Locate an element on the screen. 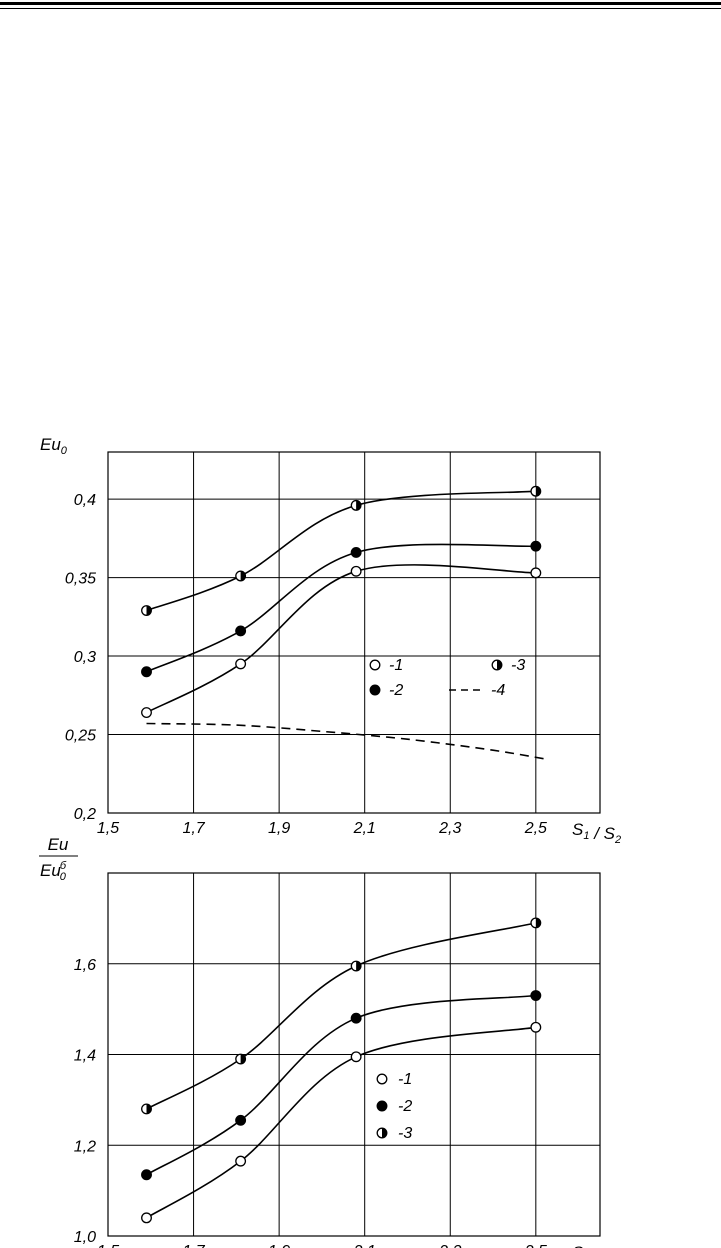 This screenshot has height=1248, width=721. y-tick-label: 0,35 is located at coordinates (80, 579).